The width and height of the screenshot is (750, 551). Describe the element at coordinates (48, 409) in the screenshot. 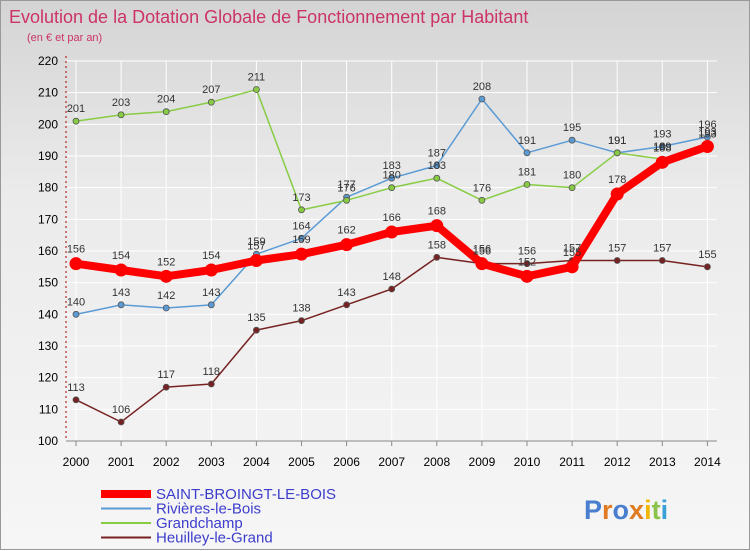

I see `y-tick-label: 110` at that location.